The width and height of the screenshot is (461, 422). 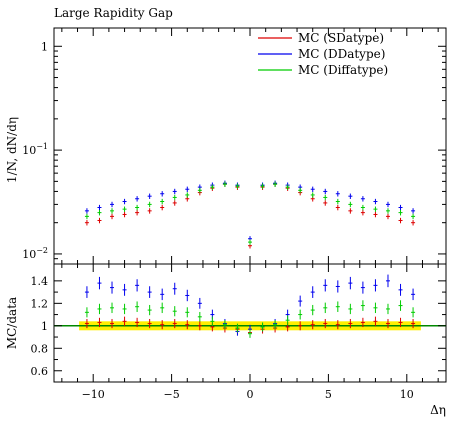 I want to click on y-tick-label: 10⁻¹, so click(x=35, y=149).